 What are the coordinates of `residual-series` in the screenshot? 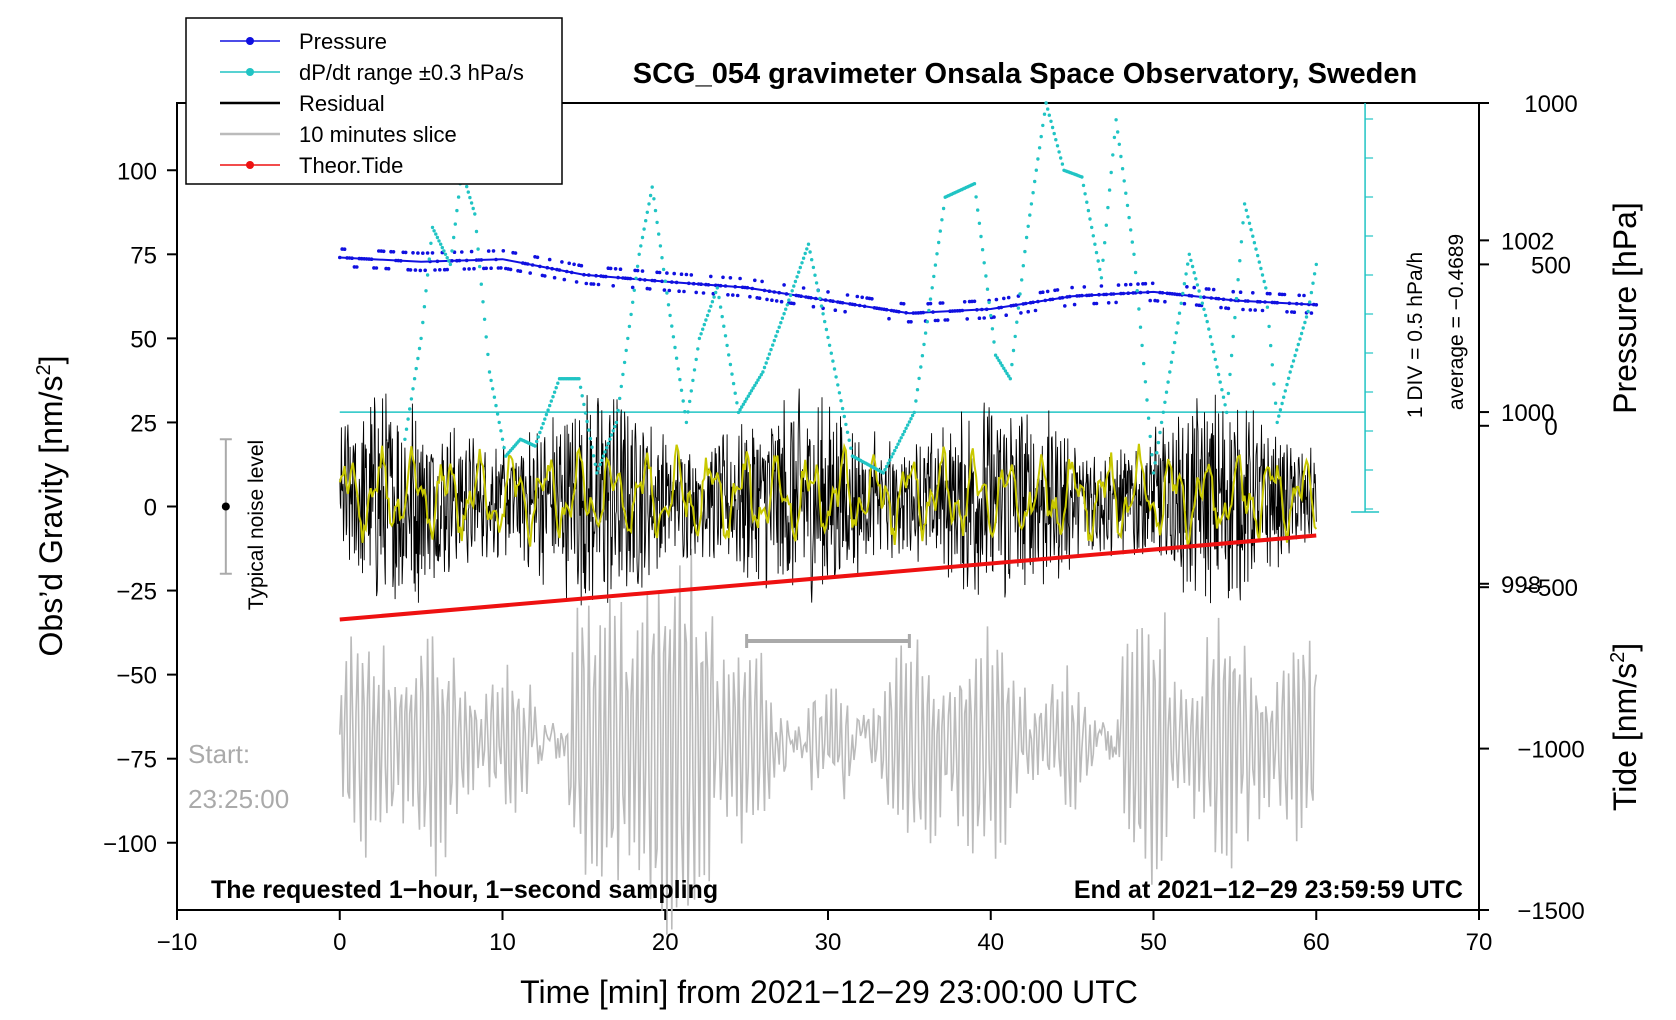 It's located at (828, 497).